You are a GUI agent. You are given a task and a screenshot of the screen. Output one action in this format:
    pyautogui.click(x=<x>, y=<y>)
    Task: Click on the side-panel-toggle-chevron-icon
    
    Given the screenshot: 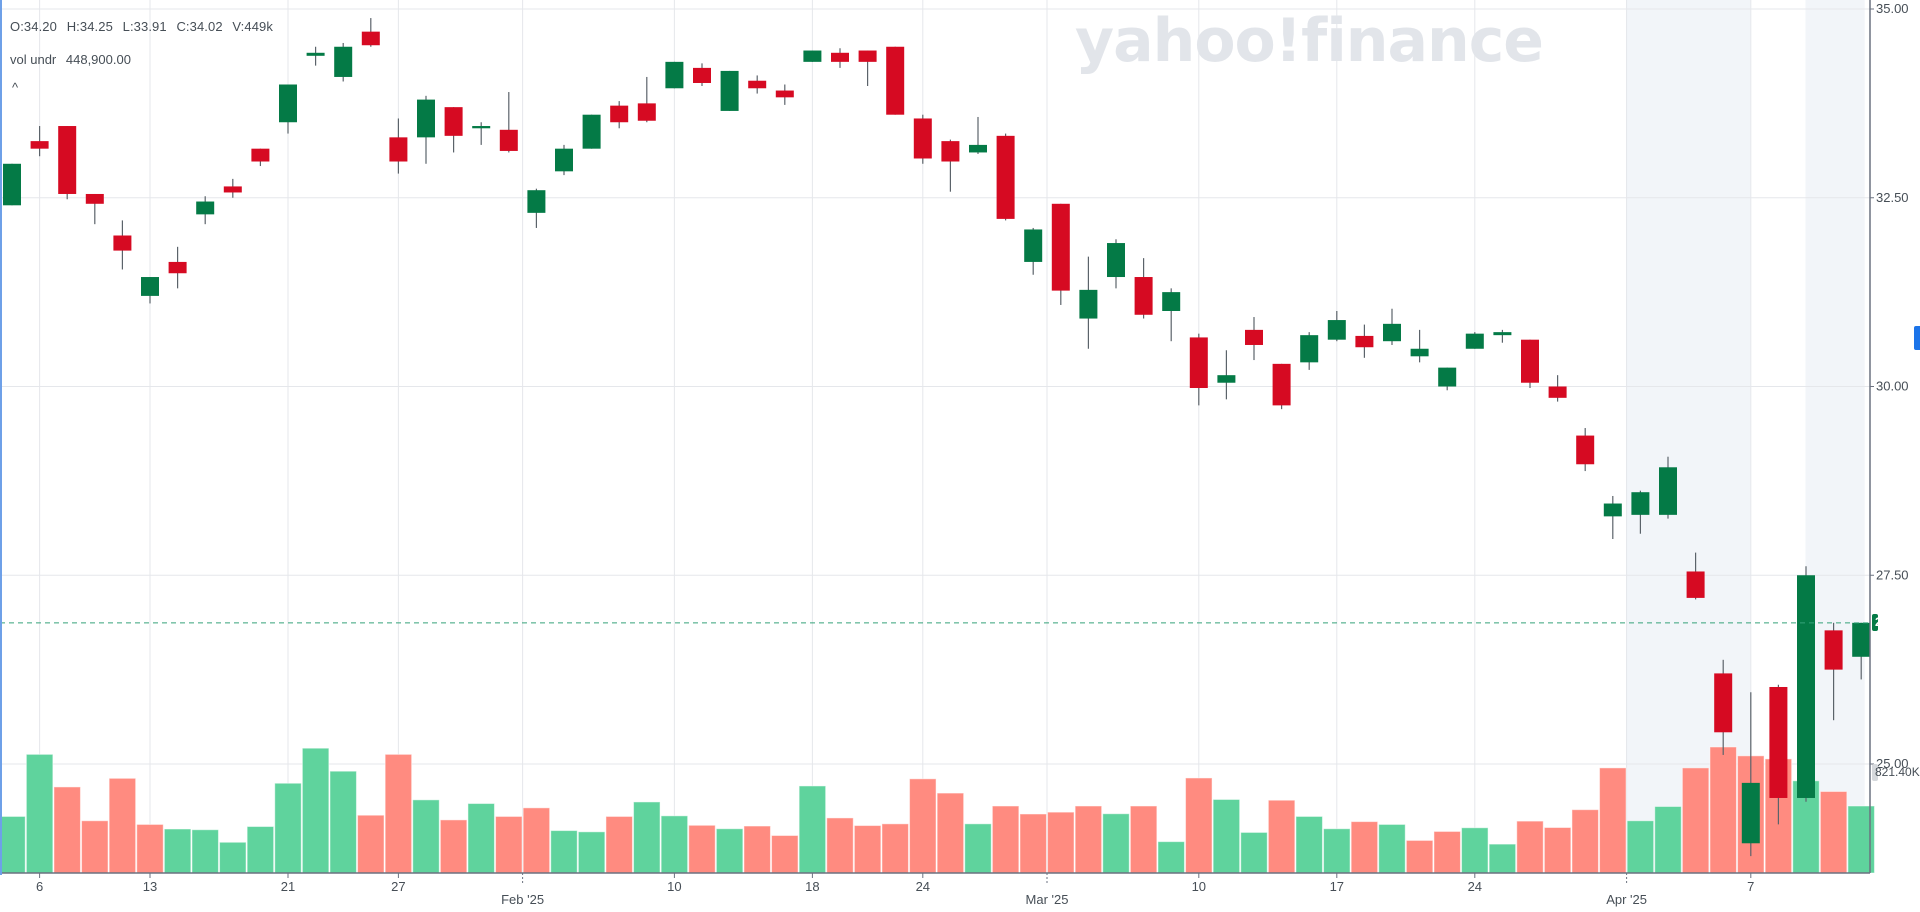 What is the action you would take?
    pyautogui.click(x=1917, y=338)
    